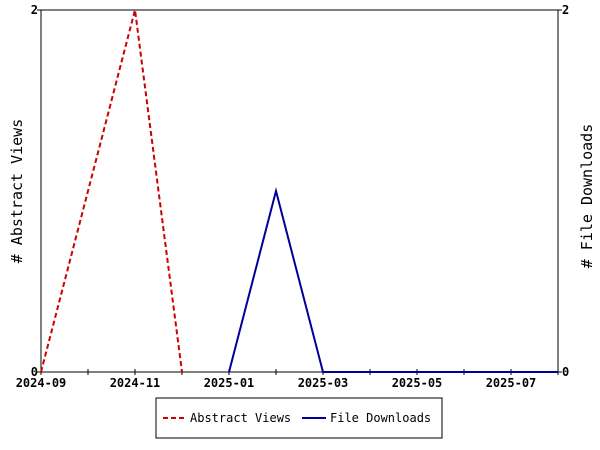  I want to click on x-tick-label: 2025-01, so click(229, 383).